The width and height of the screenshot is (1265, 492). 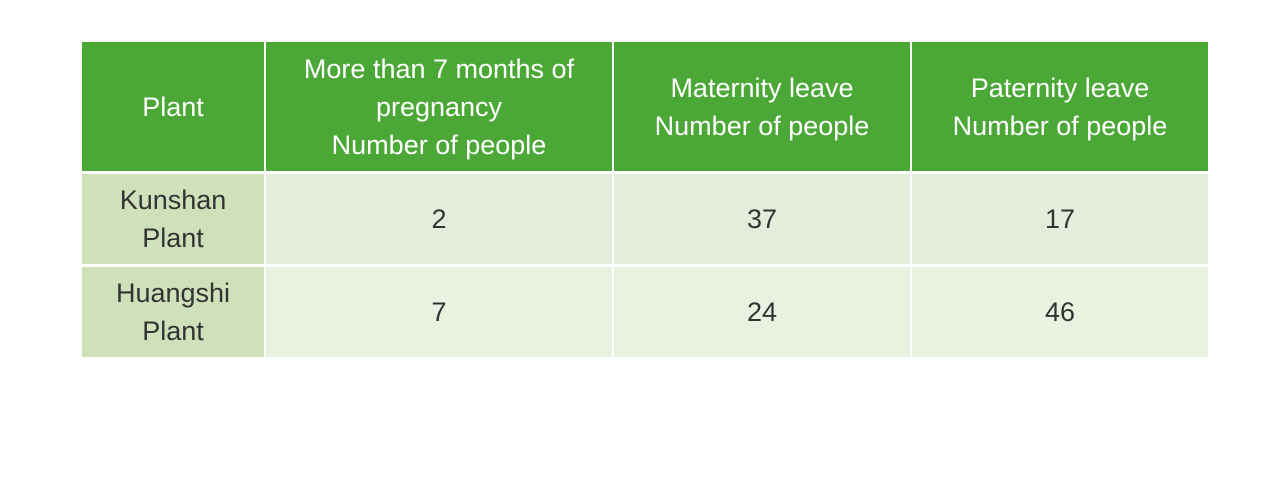 What do you see at coordinates (1060, 87) in the screenshot?
I see `header-paternity-line1: Paternity leave` at bounding box center [1060, 87].